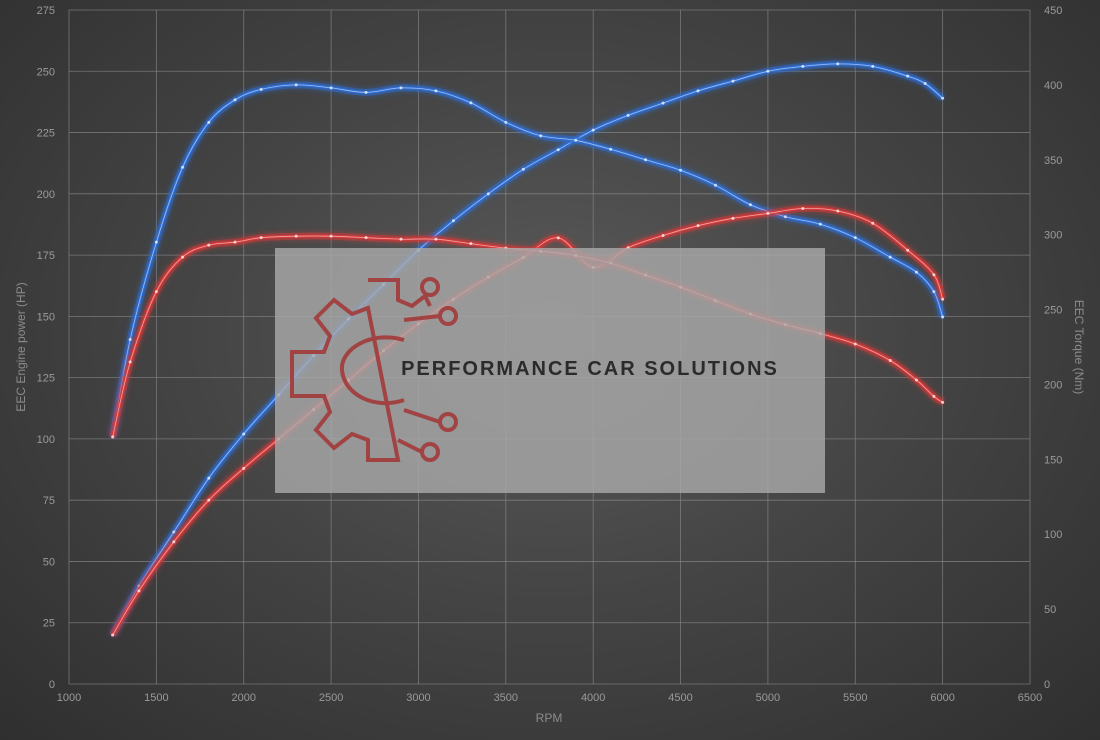 The image size is (1100, 740). What do you see at coordinates (156, 698) in the screenshot?
I see `x-tick-label: 1500` at bounding box center [156, 698].